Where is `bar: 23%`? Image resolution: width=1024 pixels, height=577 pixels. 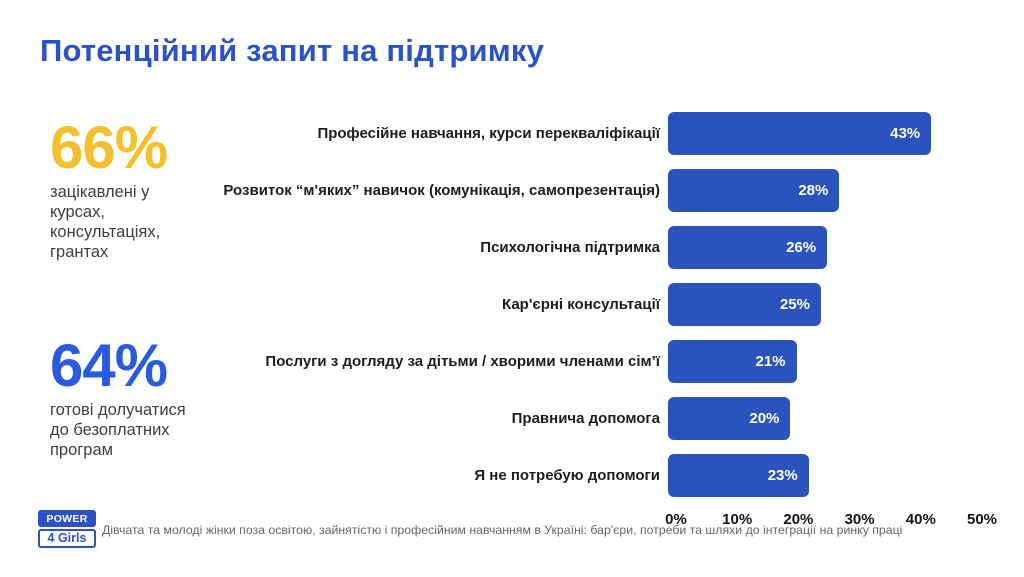 bar: 23% is located at coordinates (738, 475).